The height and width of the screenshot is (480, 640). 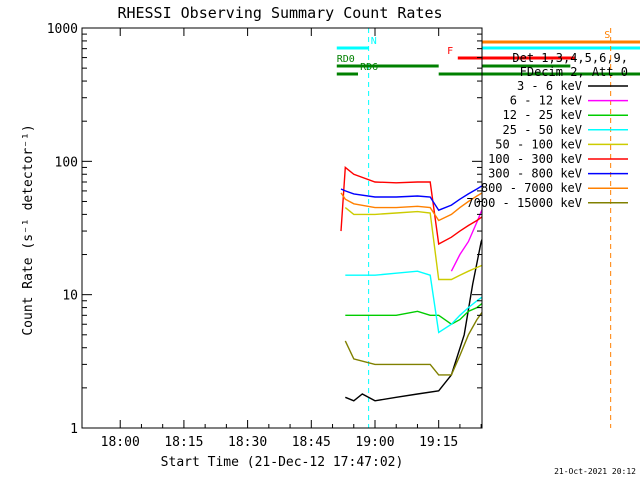 I want to click on rd0-label: RD0, so click(x=346, y=59).